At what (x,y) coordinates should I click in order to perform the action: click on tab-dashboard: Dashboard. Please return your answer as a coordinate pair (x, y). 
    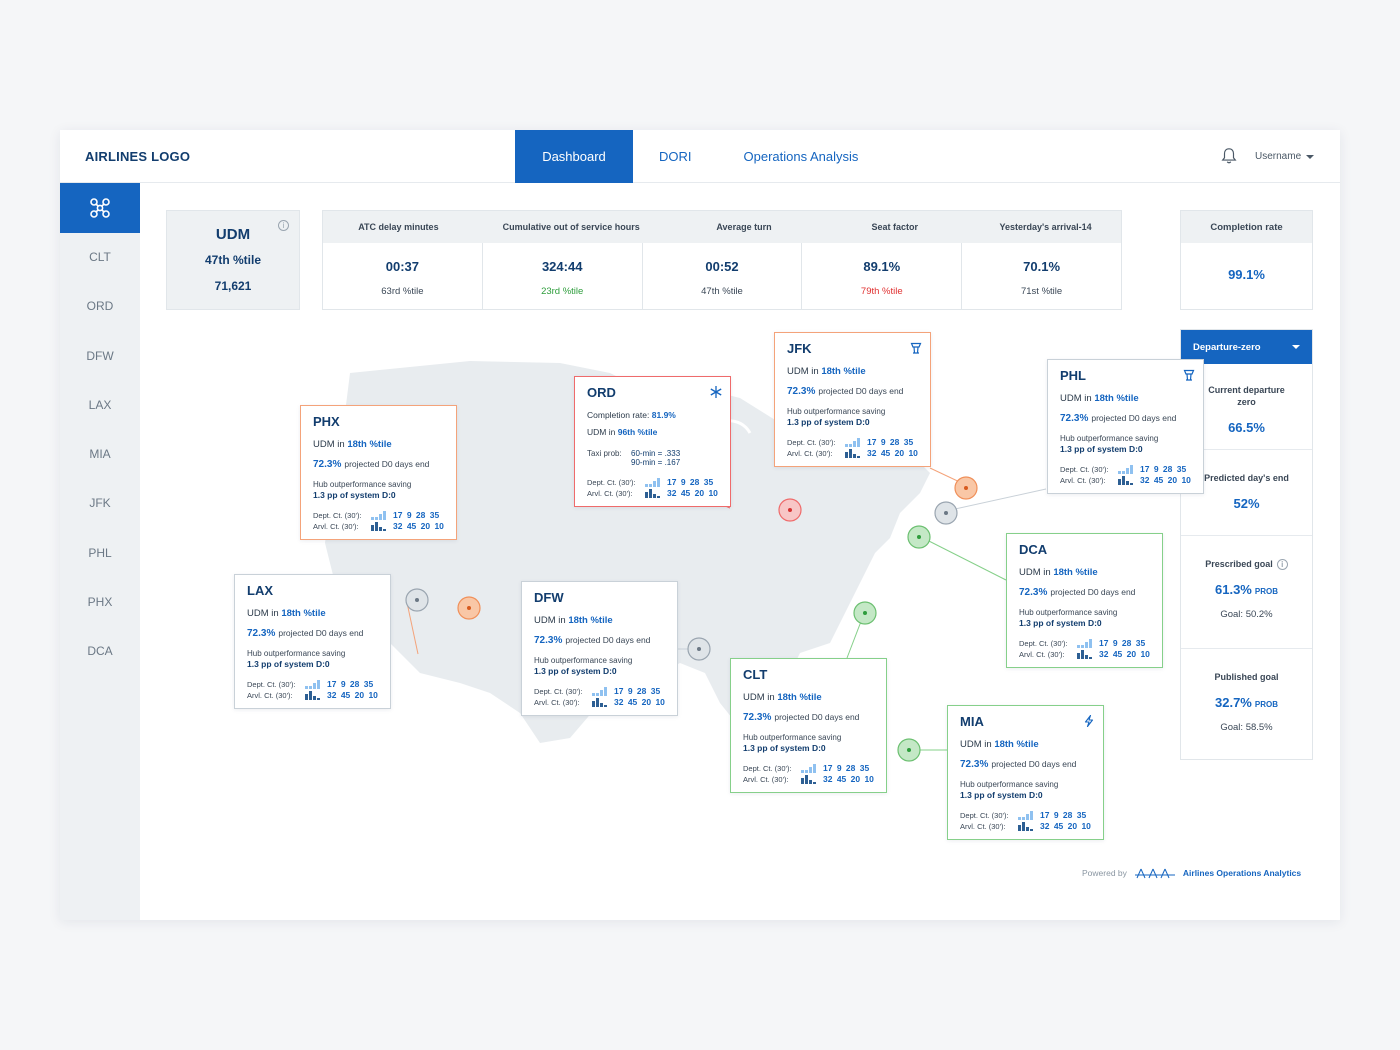
    Looking at the image, I should click on (574, 156).